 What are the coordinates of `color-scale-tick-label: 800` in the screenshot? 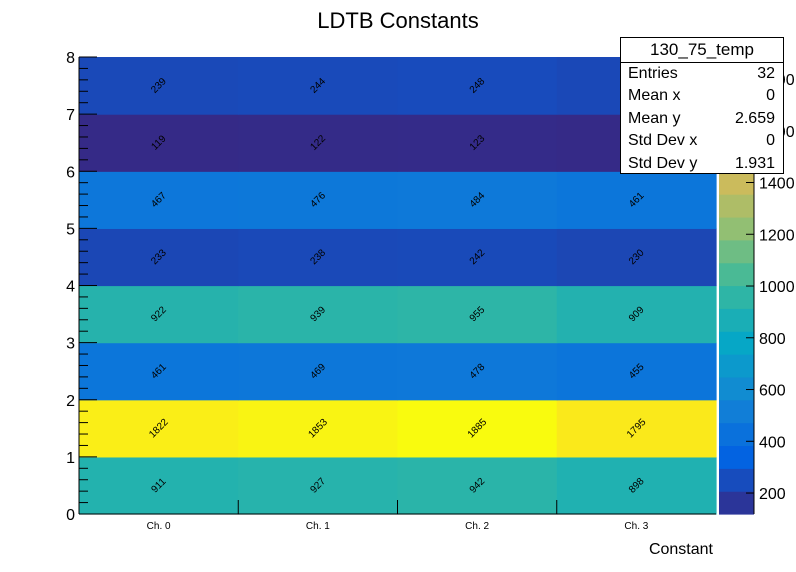 It's located at (772, 339).